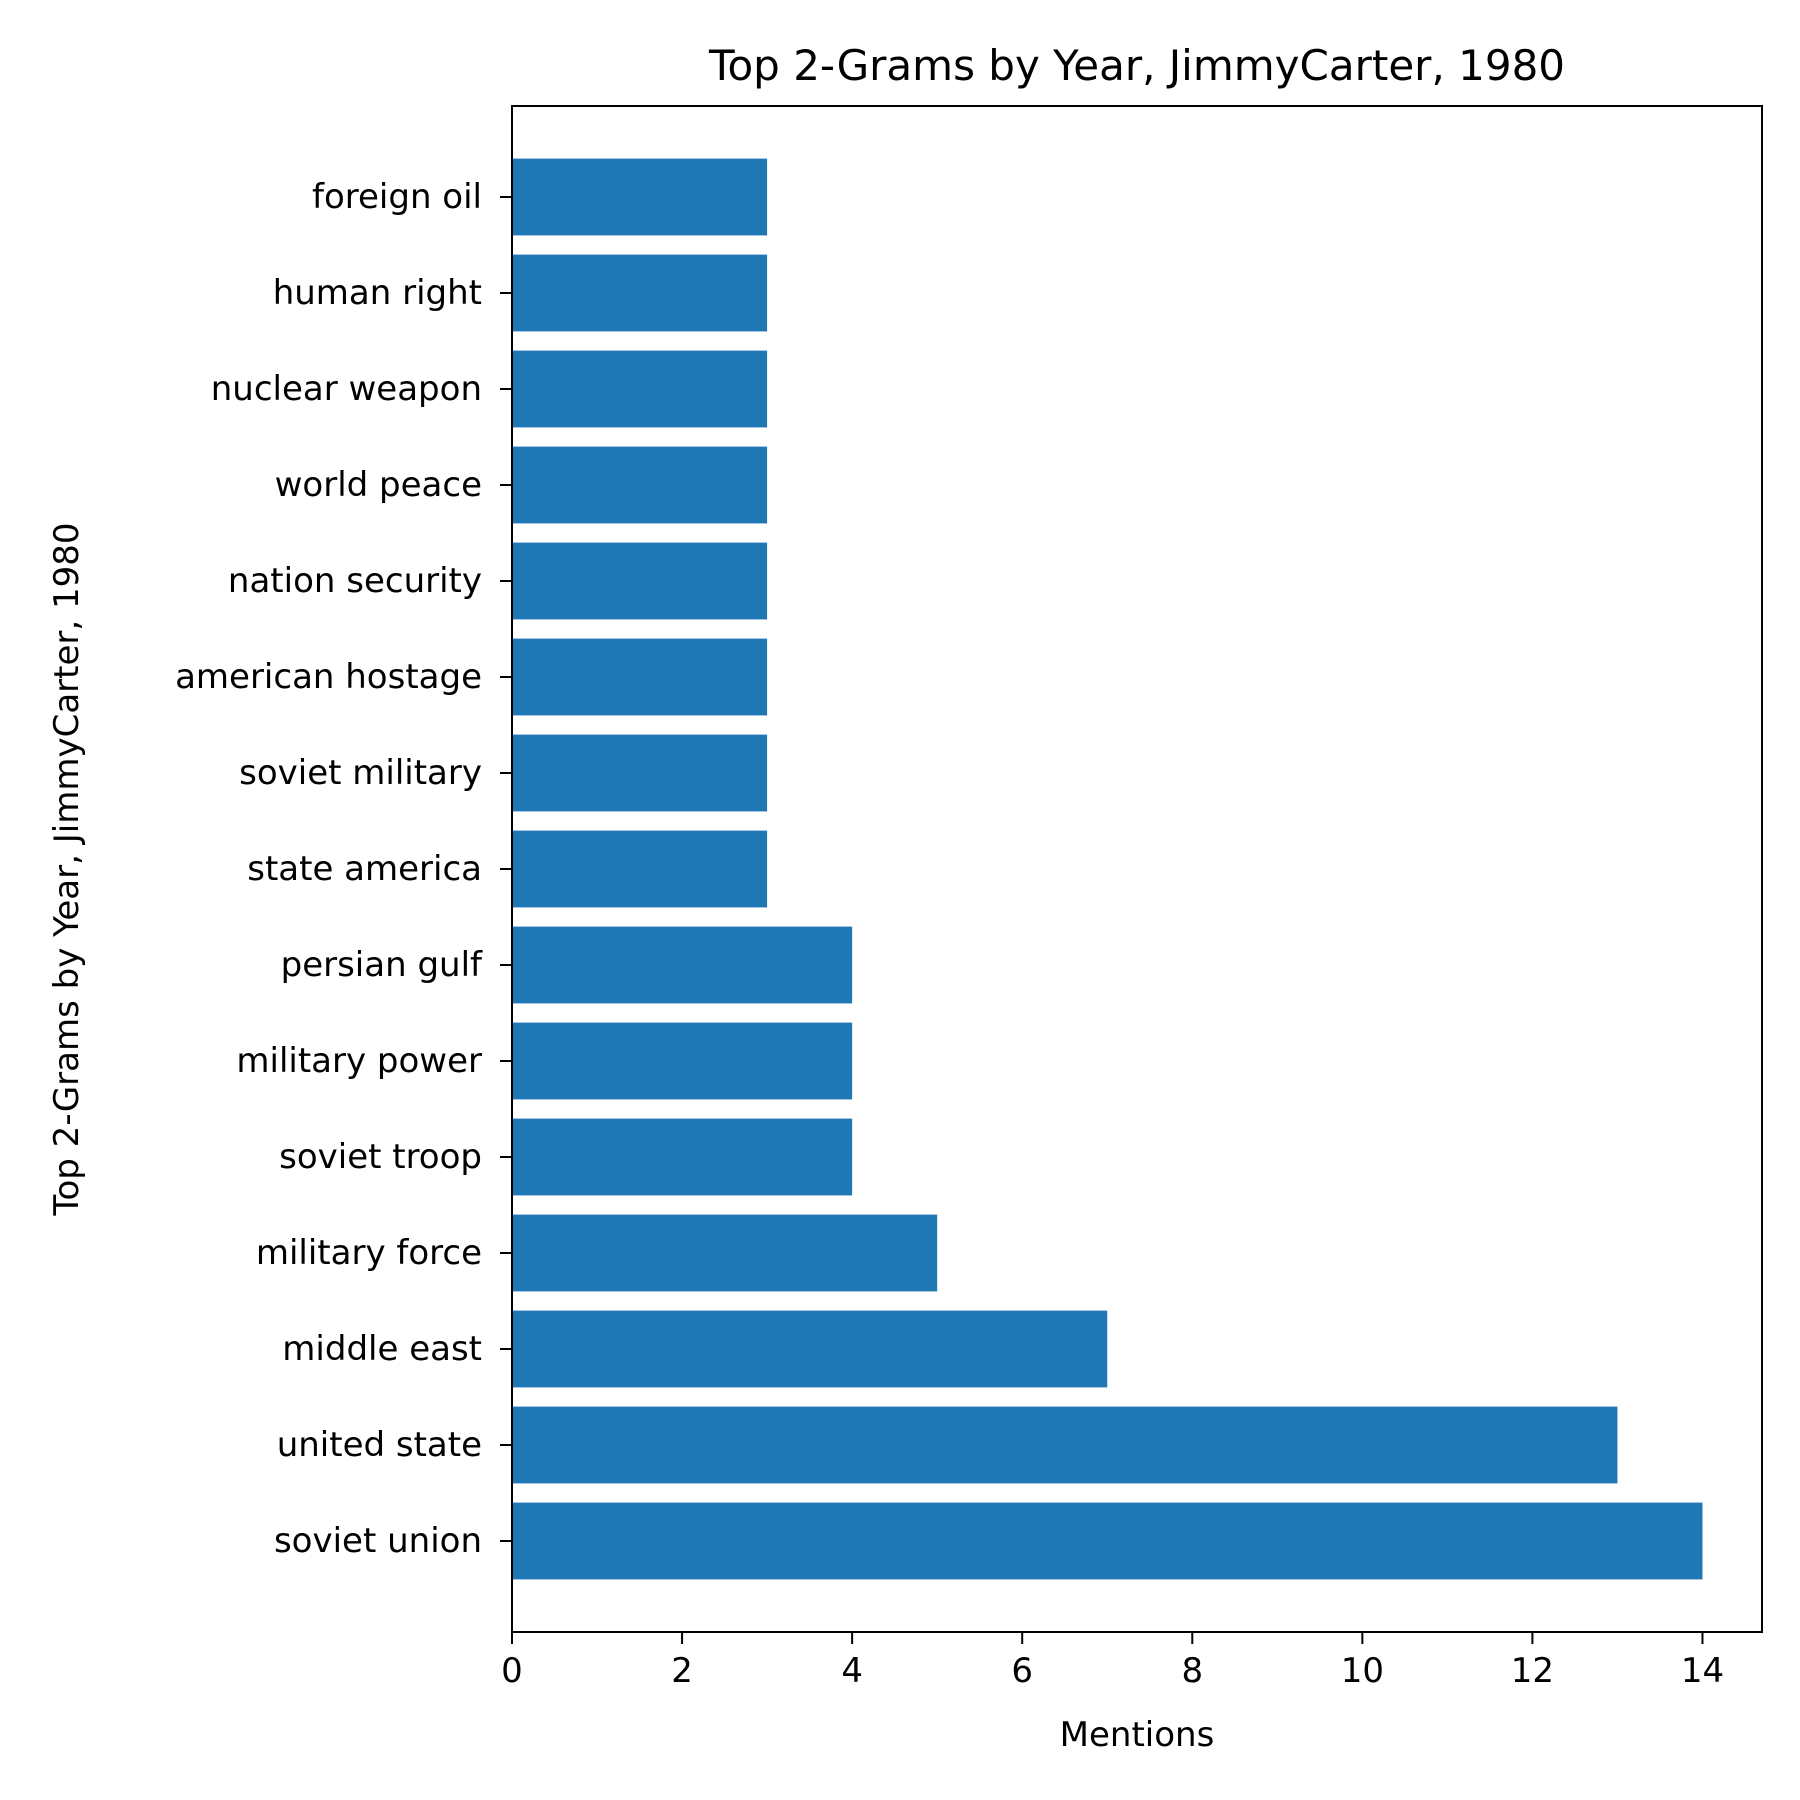 This screenshot has height=1800, width=1800. What do you see at coordinates (377, 293) in the screenshot?
I see `y-tick-label: human right` at bounding box center [377, 293].